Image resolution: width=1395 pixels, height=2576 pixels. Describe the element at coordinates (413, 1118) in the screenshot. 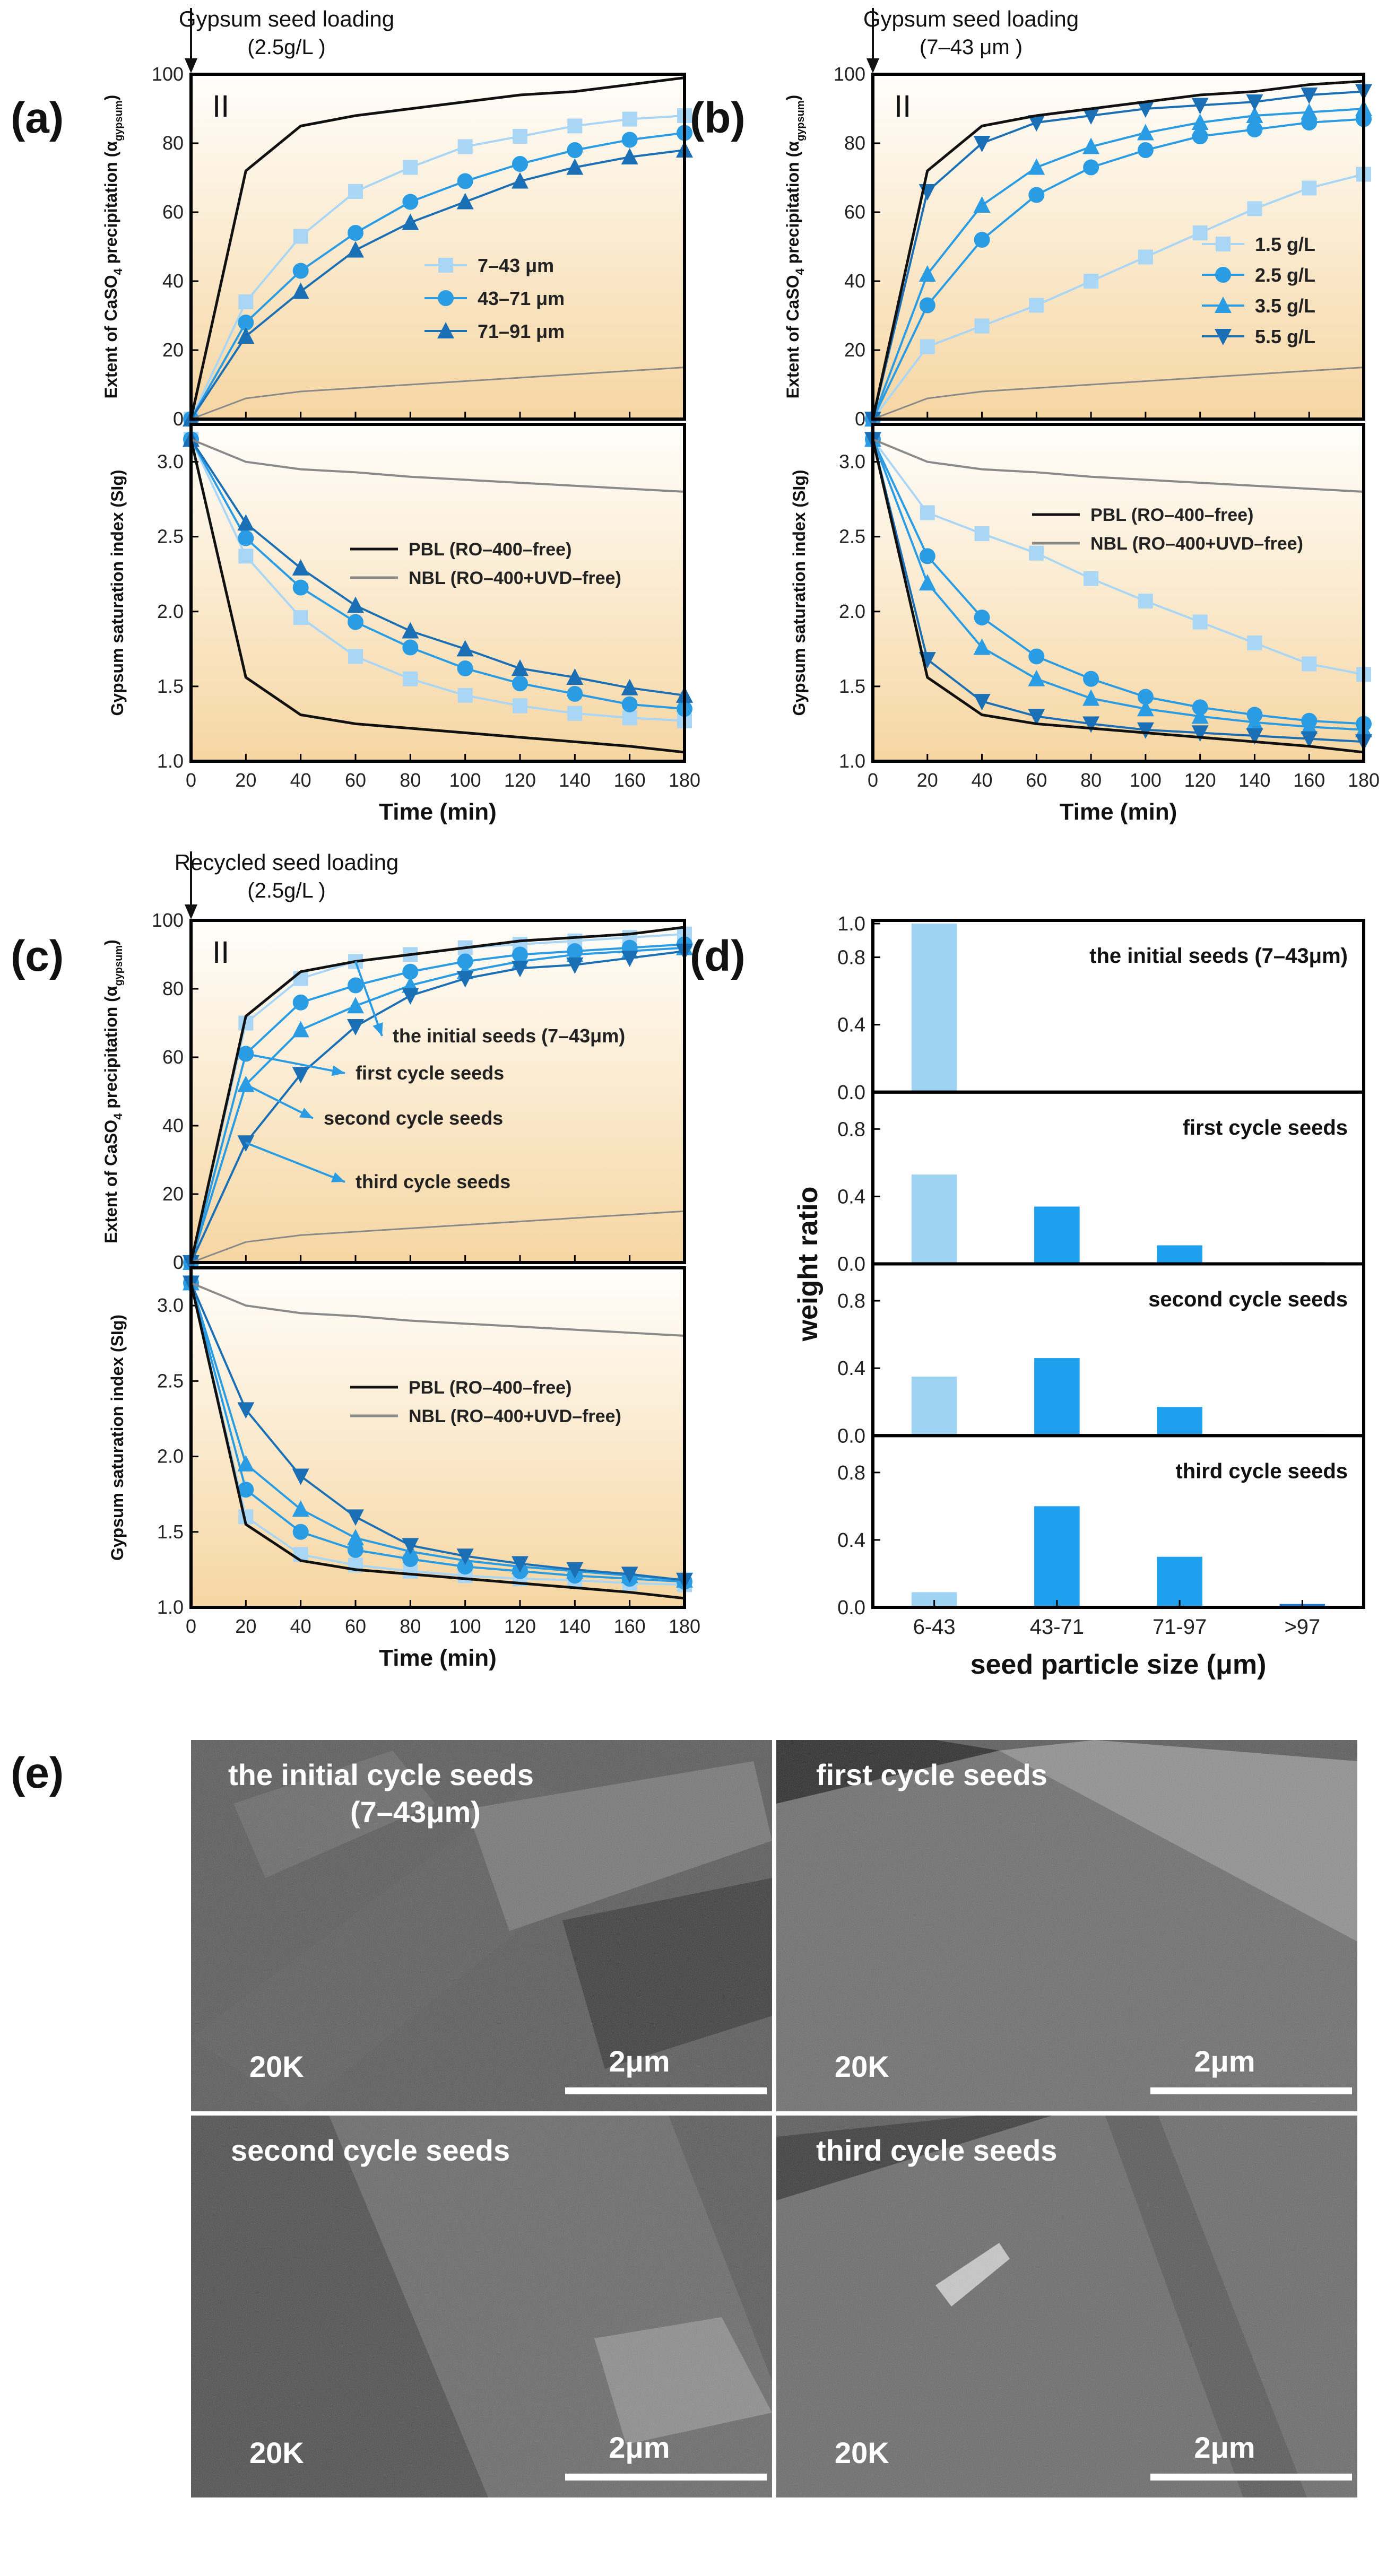

I see `annotation-label: second cycle seeds` at that location.